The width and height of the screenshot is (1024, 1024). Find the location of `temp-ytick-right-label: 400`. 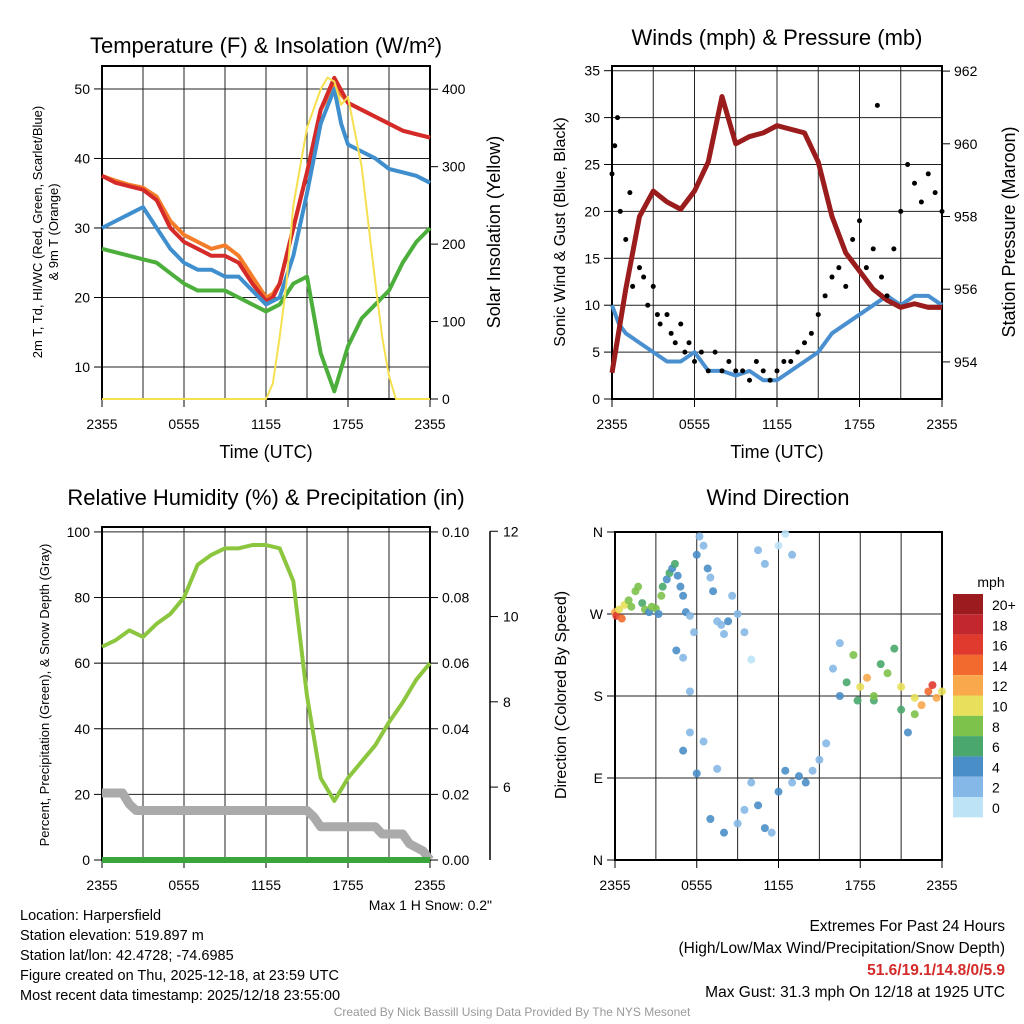

temp-ytick-right-label: 400 is located at coordinates (454, 89).